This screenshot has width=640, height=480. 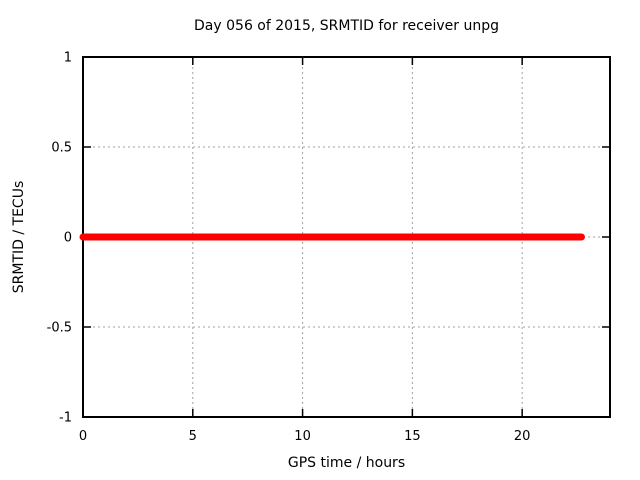 What do you see at coordinates (68, 238) in the screenshot?
I see `y-tick-label: 0` at bounding box center [68, 238].